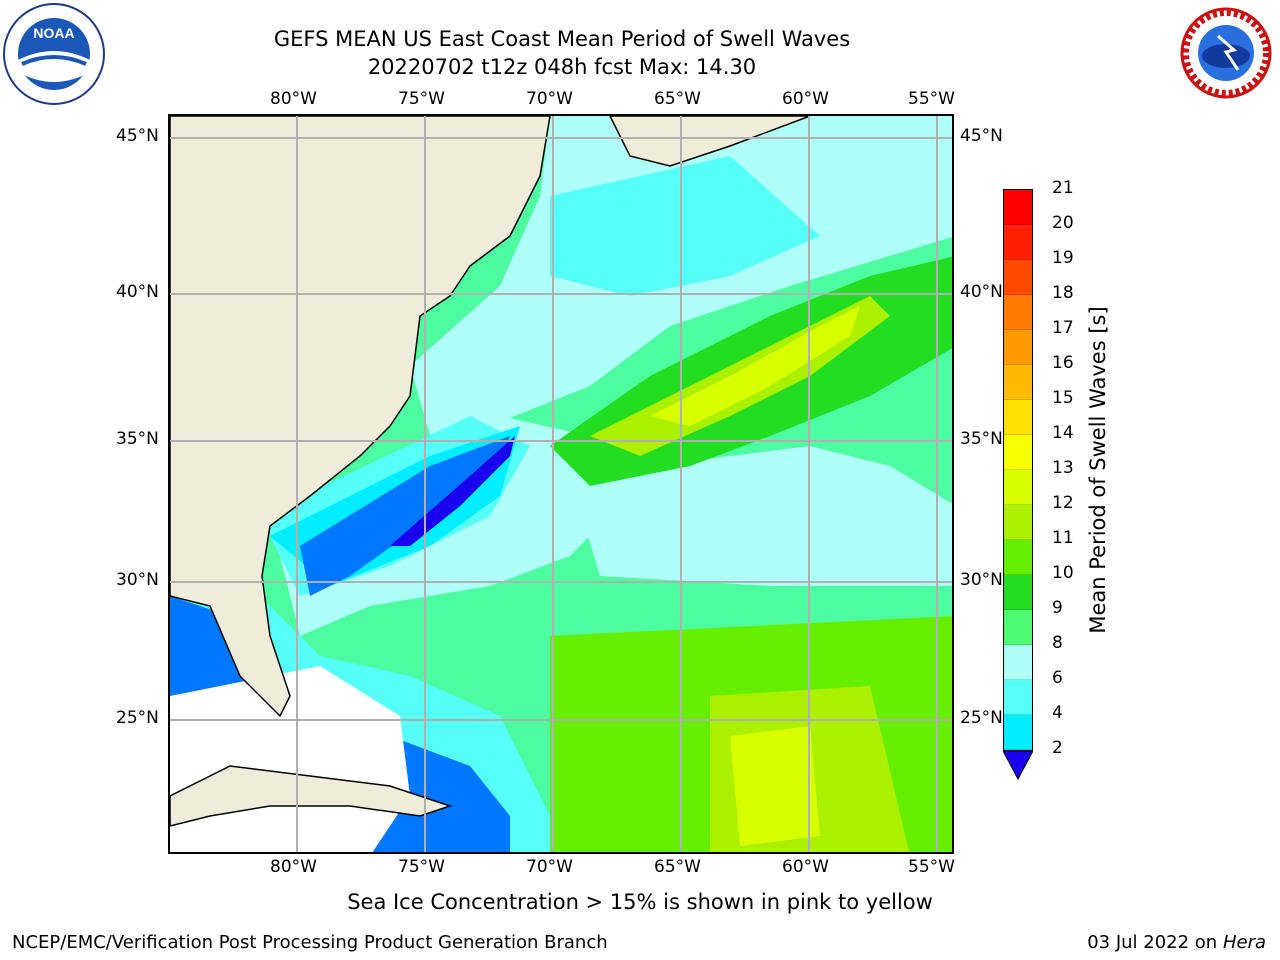  I want to click on colorbar-tick-label: 12, so click(1063, 503).